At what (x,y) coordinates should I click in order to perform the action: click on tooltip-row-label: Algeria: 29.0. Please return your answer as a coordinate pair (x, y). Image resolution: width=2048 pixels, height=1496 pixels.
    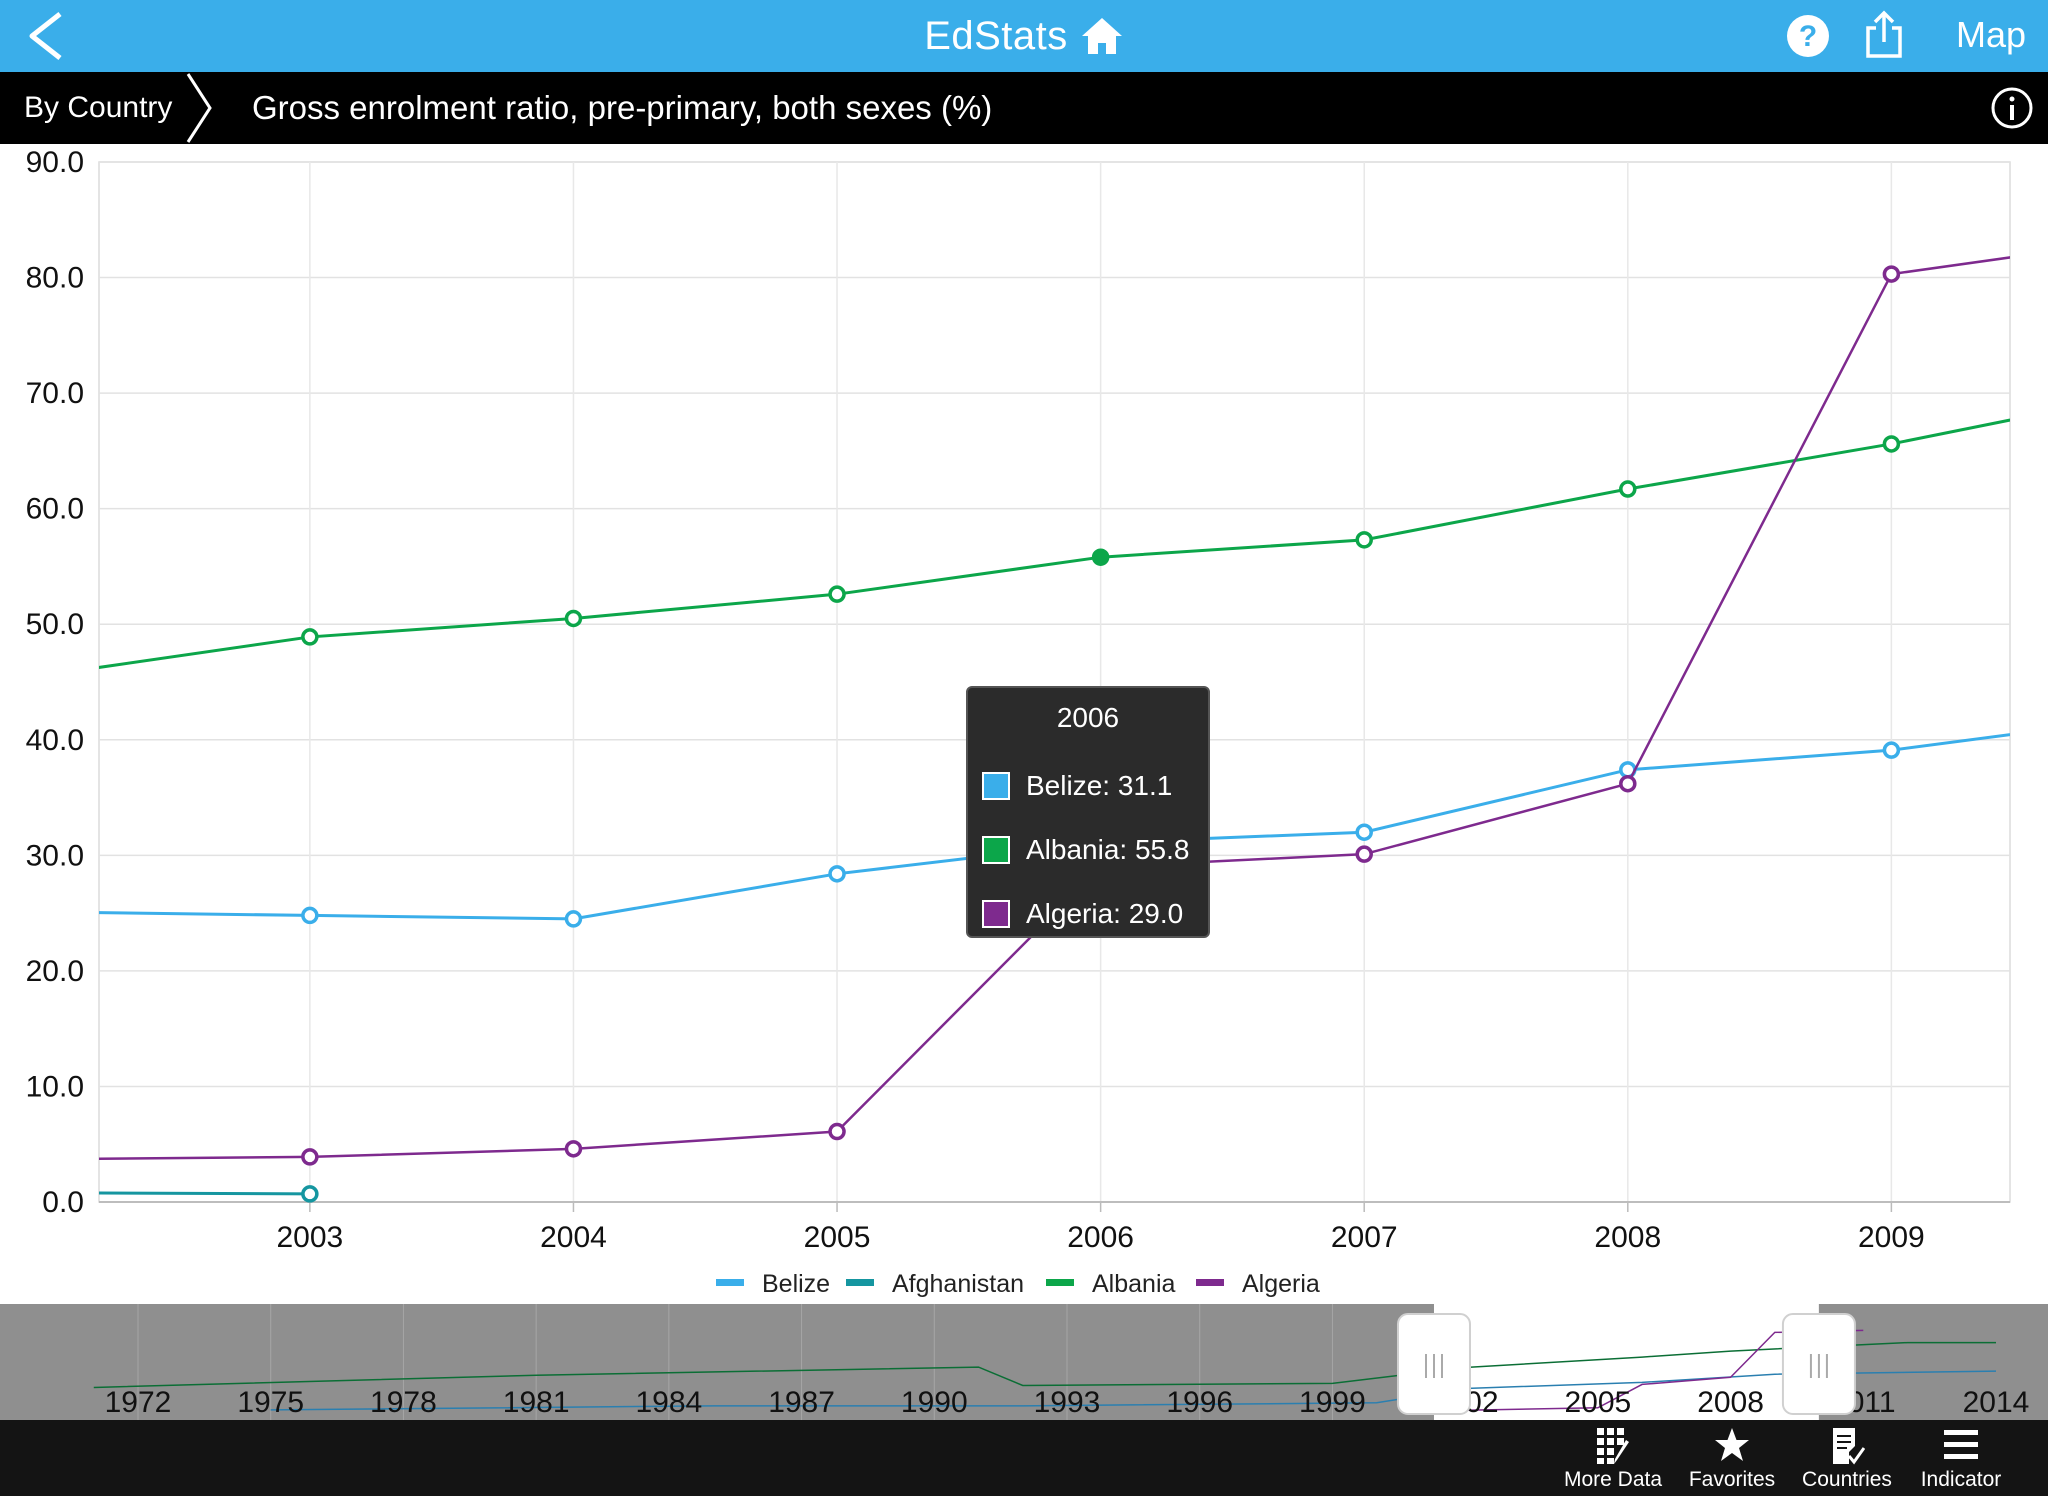
    Looking at the image, I should click on (1105, 913).